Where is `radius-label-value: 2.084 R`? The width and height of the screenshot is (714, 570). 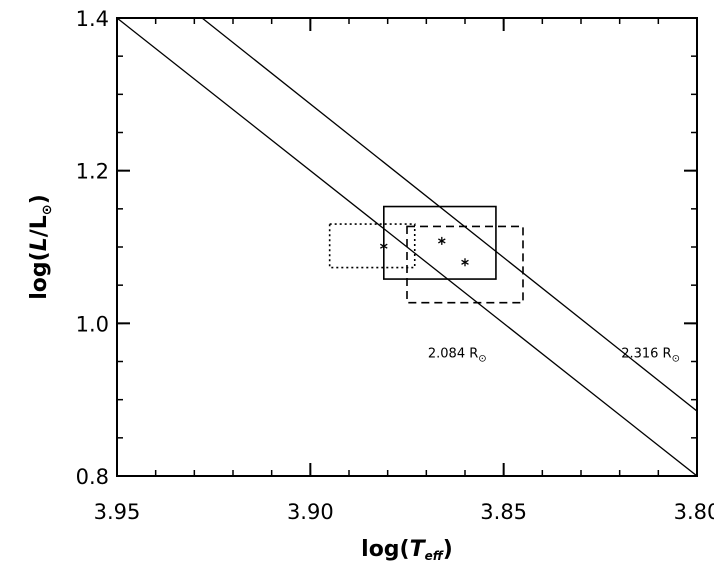 radius-label-value: 2.084 R is located at coordinates (453, 354).